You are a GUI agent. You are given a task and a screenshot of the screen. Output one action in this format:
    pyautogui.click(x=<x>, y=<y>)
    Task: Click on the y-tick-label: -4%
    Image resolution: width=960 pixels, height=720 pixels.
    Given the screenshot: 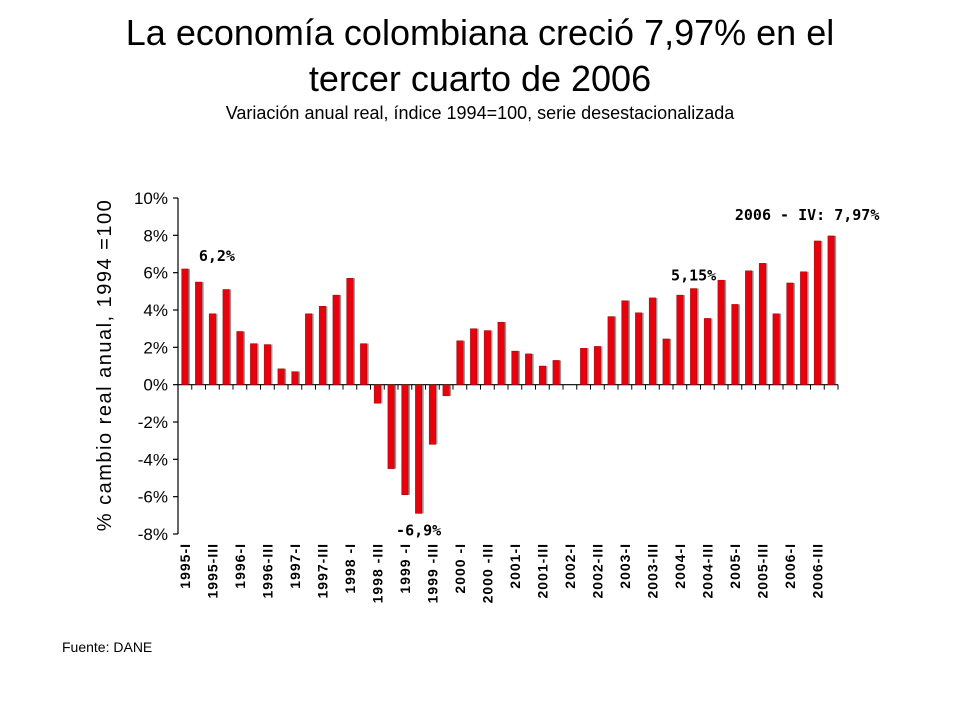 What is the action you would take?
    pyautogui.click(x=153, y=459)
    